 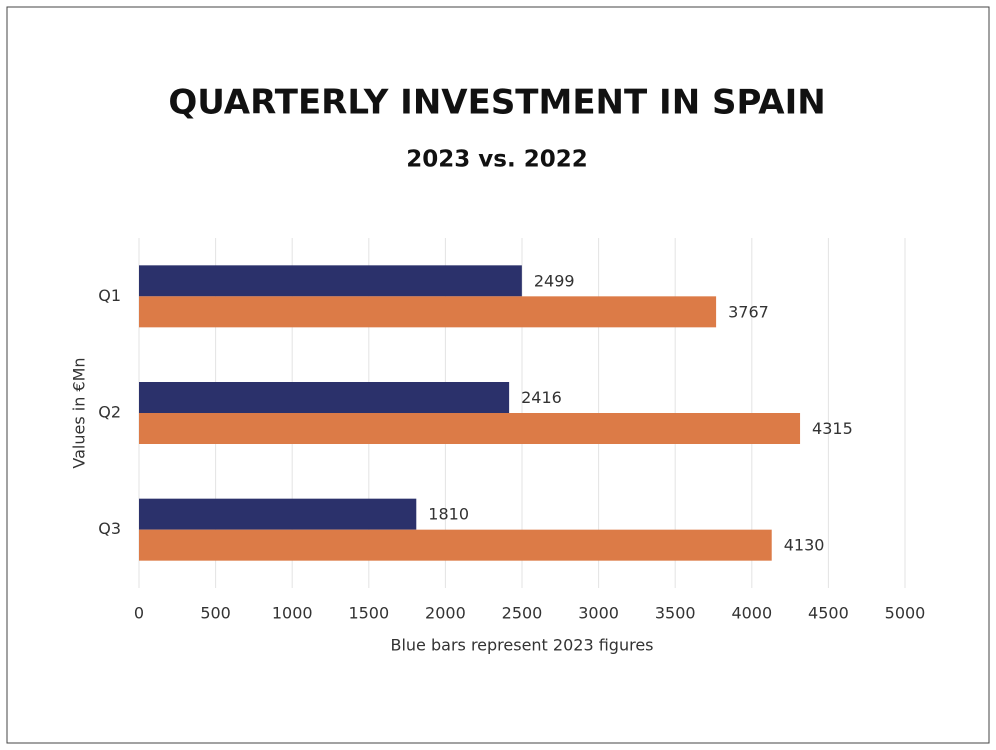 I want to click on x-tick-label: 500, so click(x=215, y=613).